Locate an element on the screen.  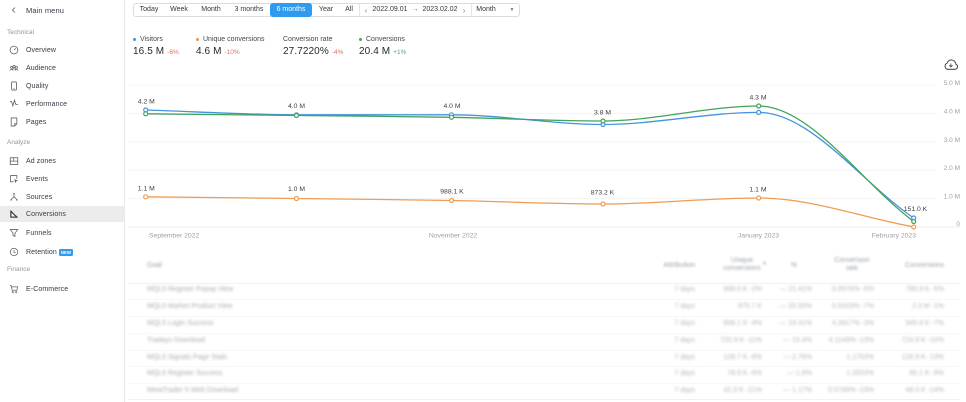
svg-text: 3.8 M is located at coordinates (602, 113).